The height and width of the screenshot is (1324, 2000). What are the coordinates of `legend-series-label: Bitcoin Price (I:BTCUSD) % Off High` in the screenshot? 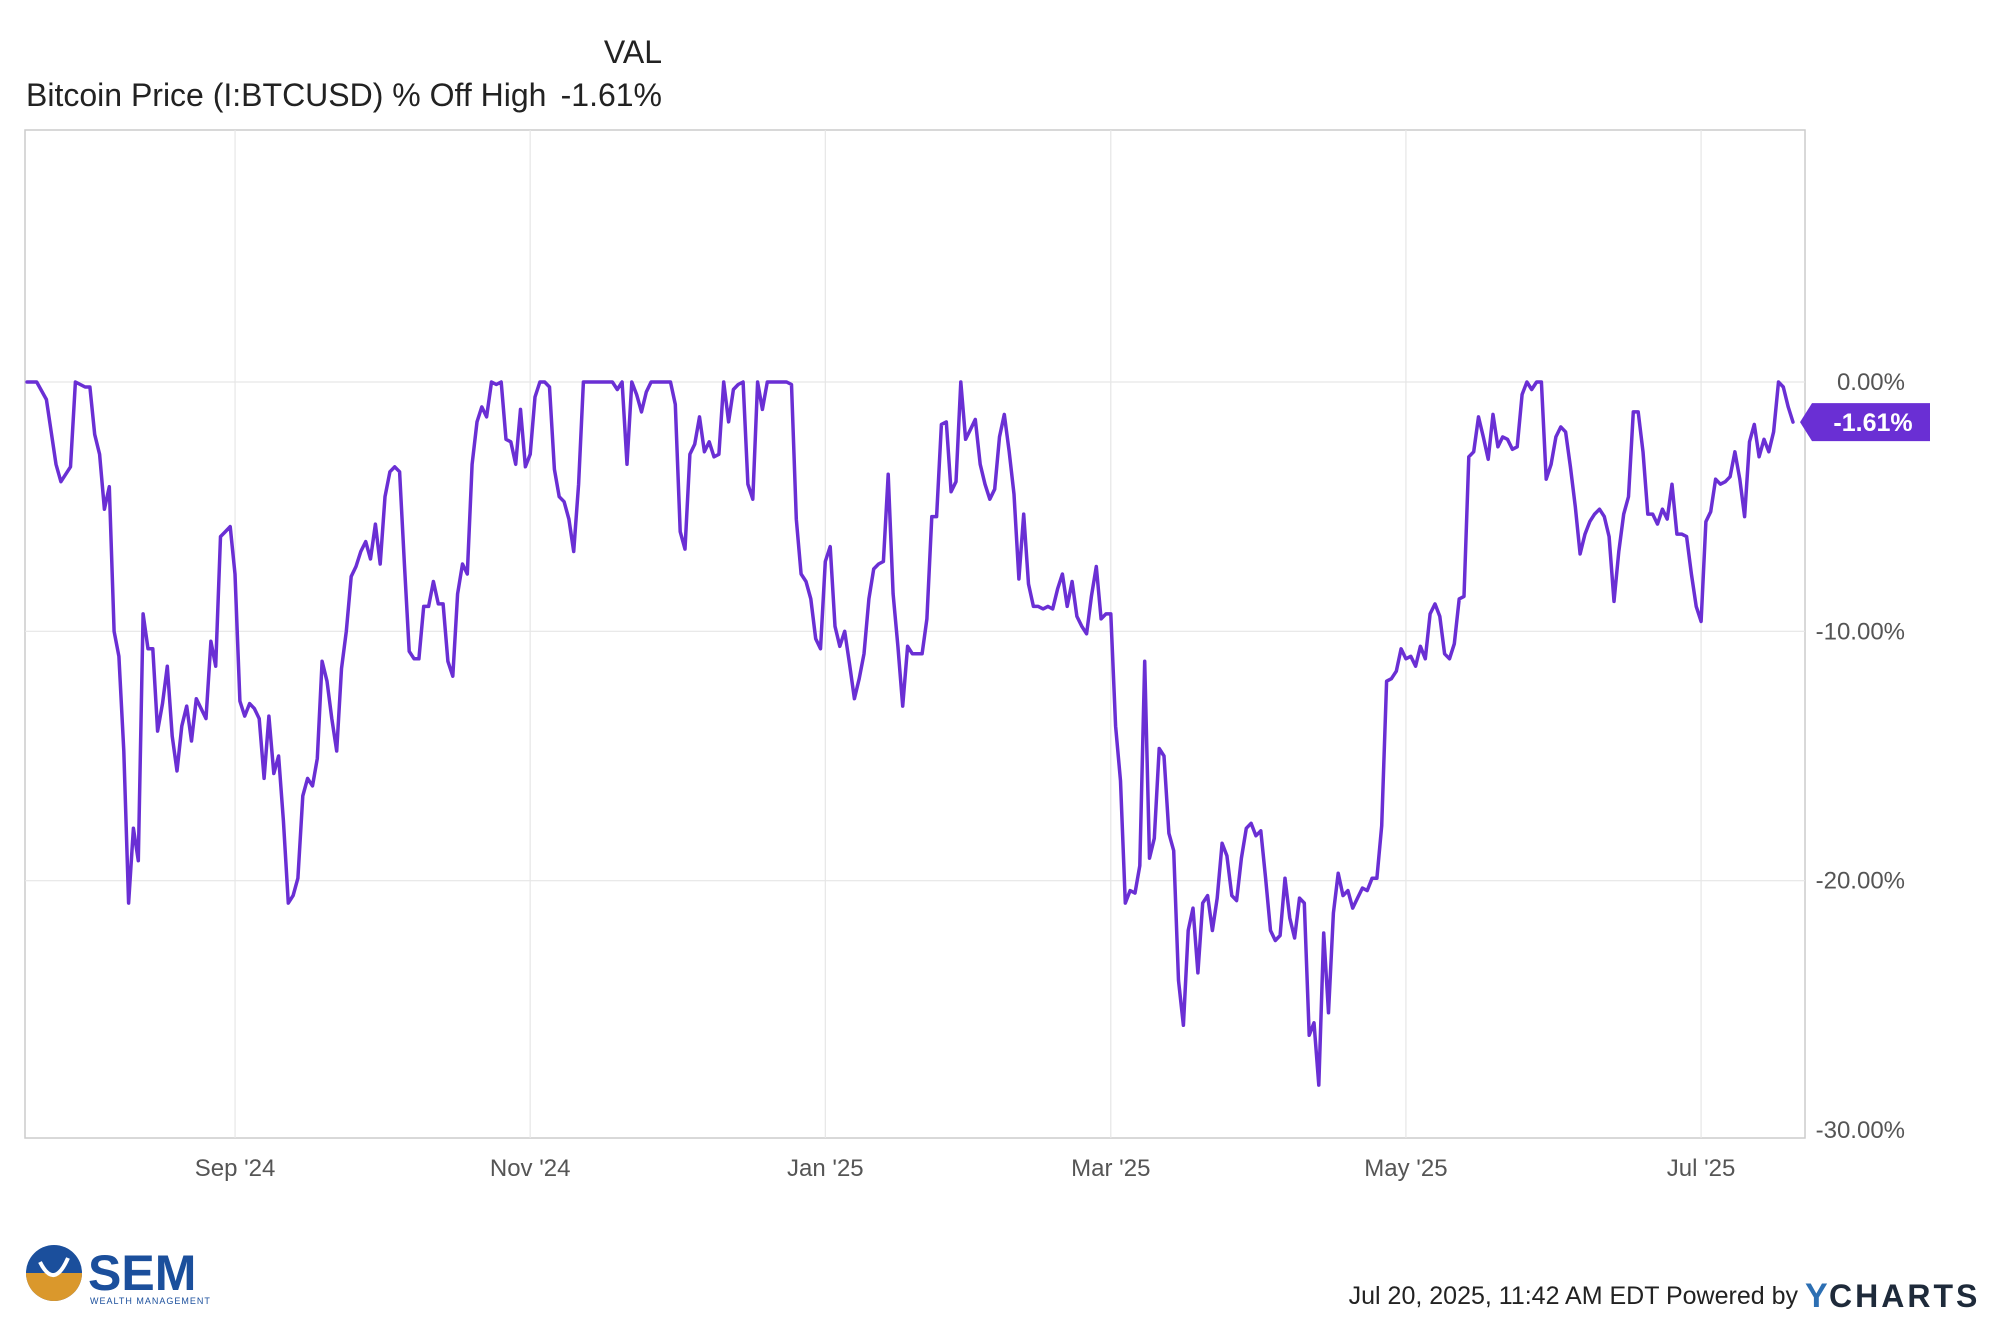 It's located at (286, 95).